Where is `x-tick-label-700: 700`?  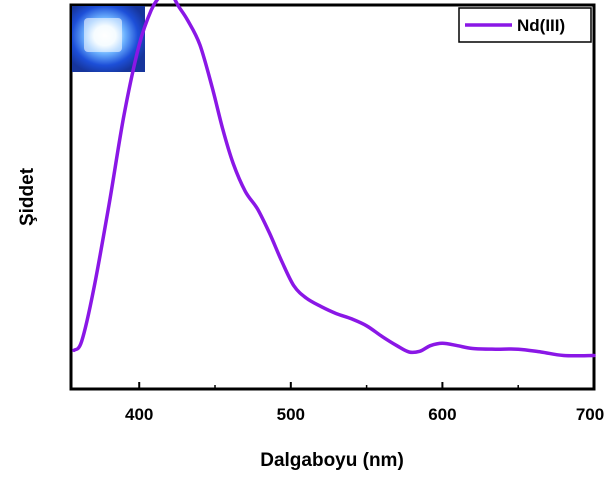
x-tick-label-700: 700 is located at coordinates (590, 414).